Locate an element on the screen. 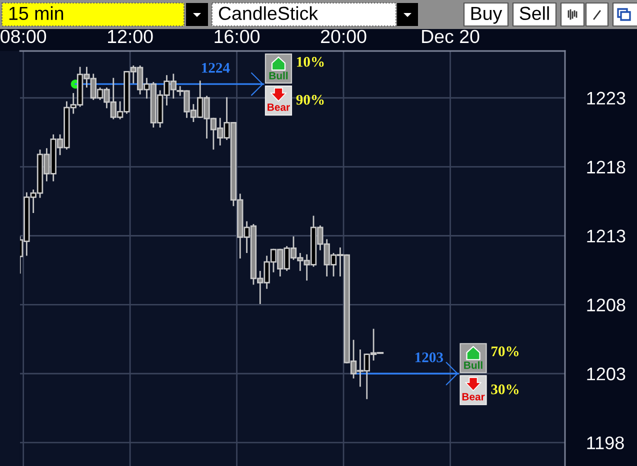 The height and width of the screenshot is (466, 637). text: 15 min is located at coordinates (36, 13).